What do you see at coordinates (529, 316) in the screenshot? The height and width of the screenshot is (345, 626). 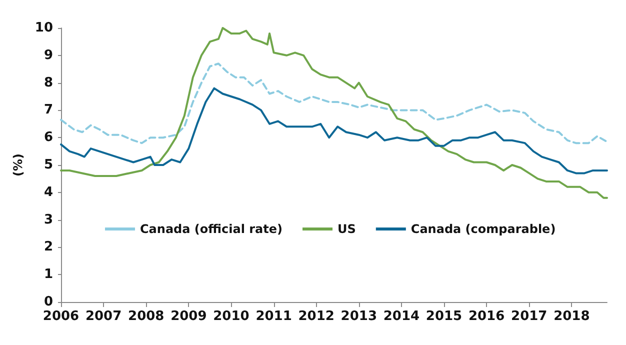 I see `x-tick-label: 2017` at bounding box center [529, 316].